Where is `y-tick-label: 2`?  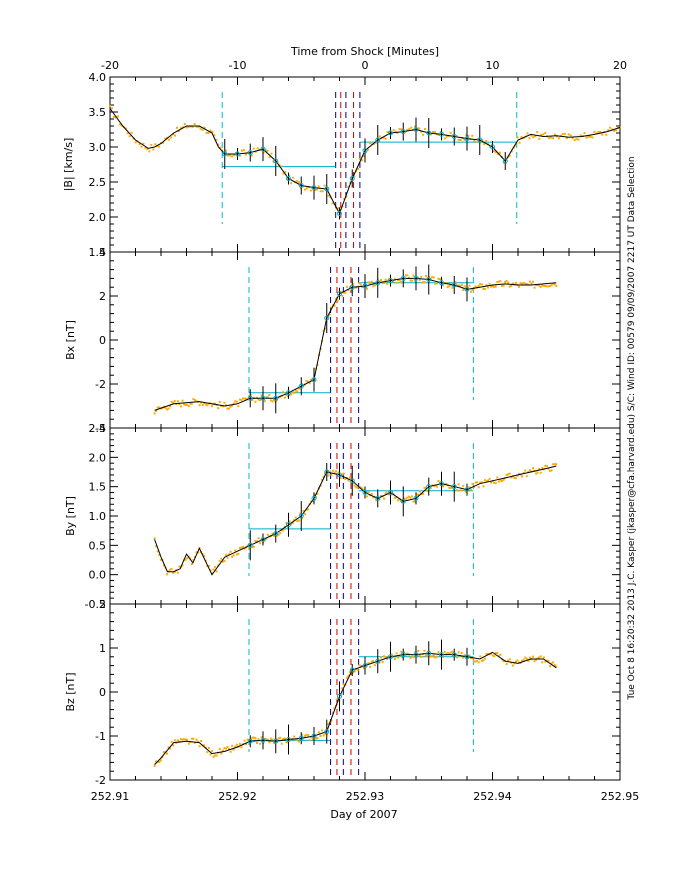 y-tick-label: 2 is located at coordinates (102, 296).